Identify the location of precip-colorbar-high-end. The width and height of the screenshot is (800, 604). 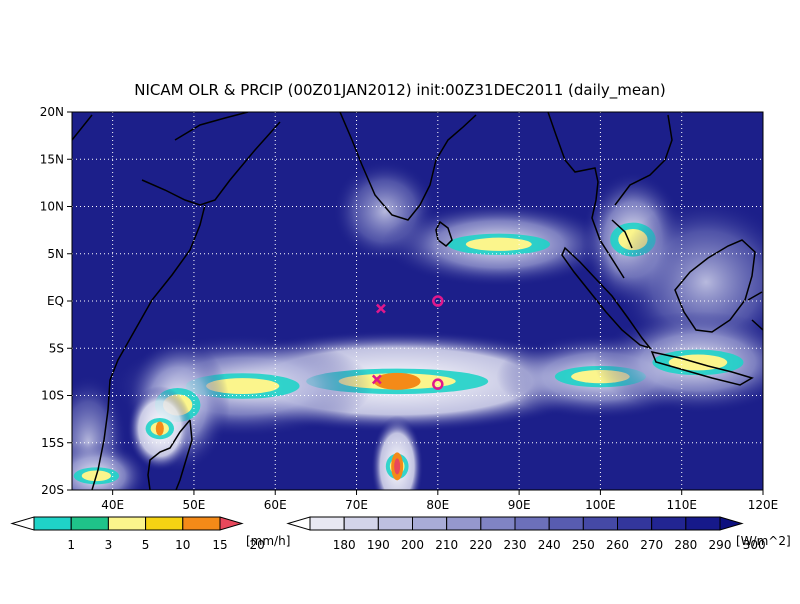
(231, 523).